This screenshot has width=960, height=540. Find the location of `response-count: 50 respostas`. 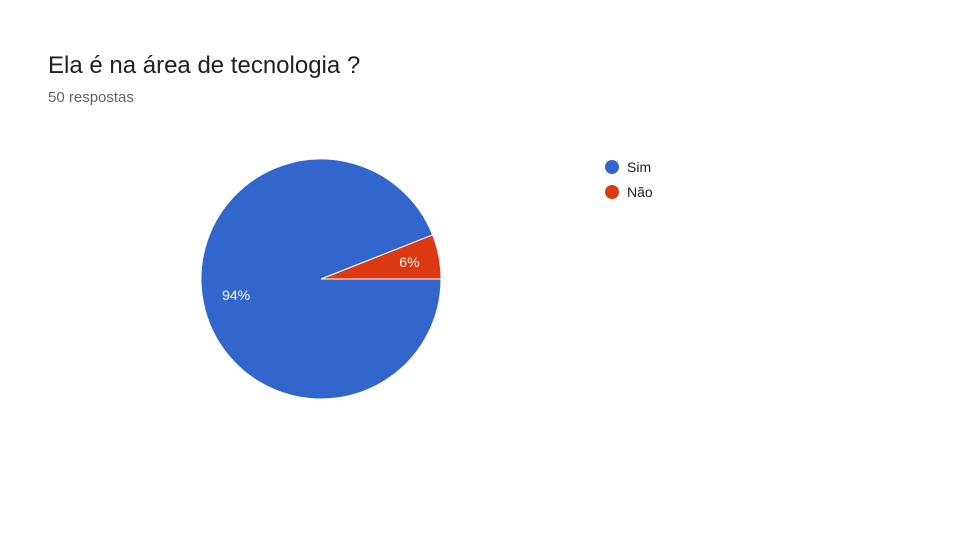

response-count: 50 respostas is located at coordinates (91, 97).